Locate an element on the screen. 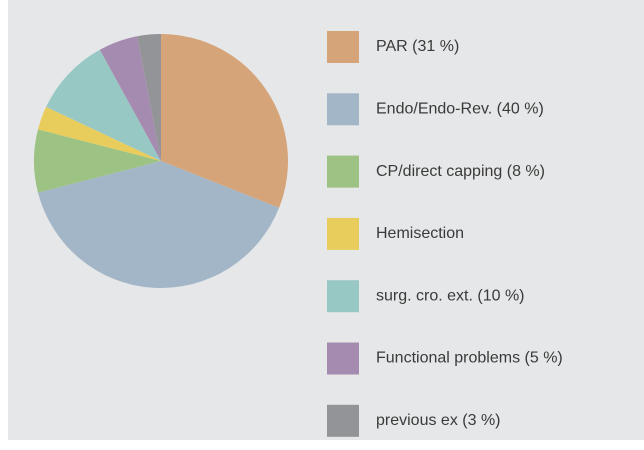 The image size is (644, 450). legend-label: CP/direct capping (8 %) is located at coordinates (460, 171).